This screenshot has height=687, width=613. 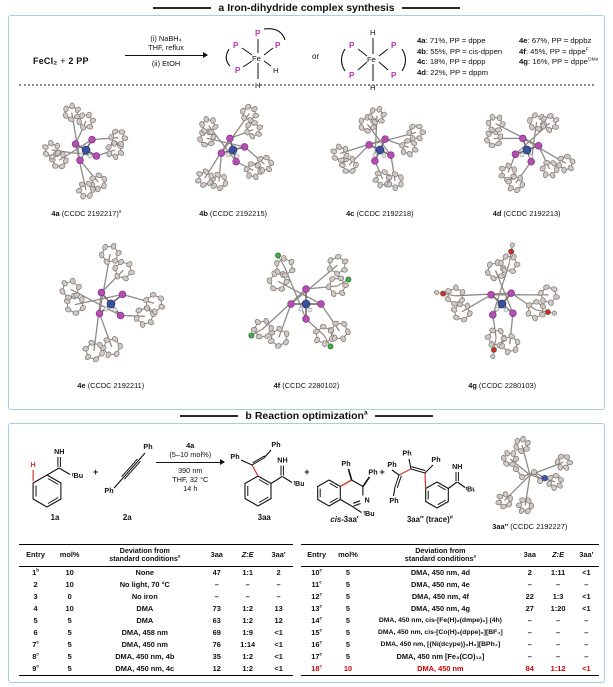 What do you see at coordinates (317, 620) in the screenshot?
I see `table-cell: 14c` at bounding box center [317, 620].